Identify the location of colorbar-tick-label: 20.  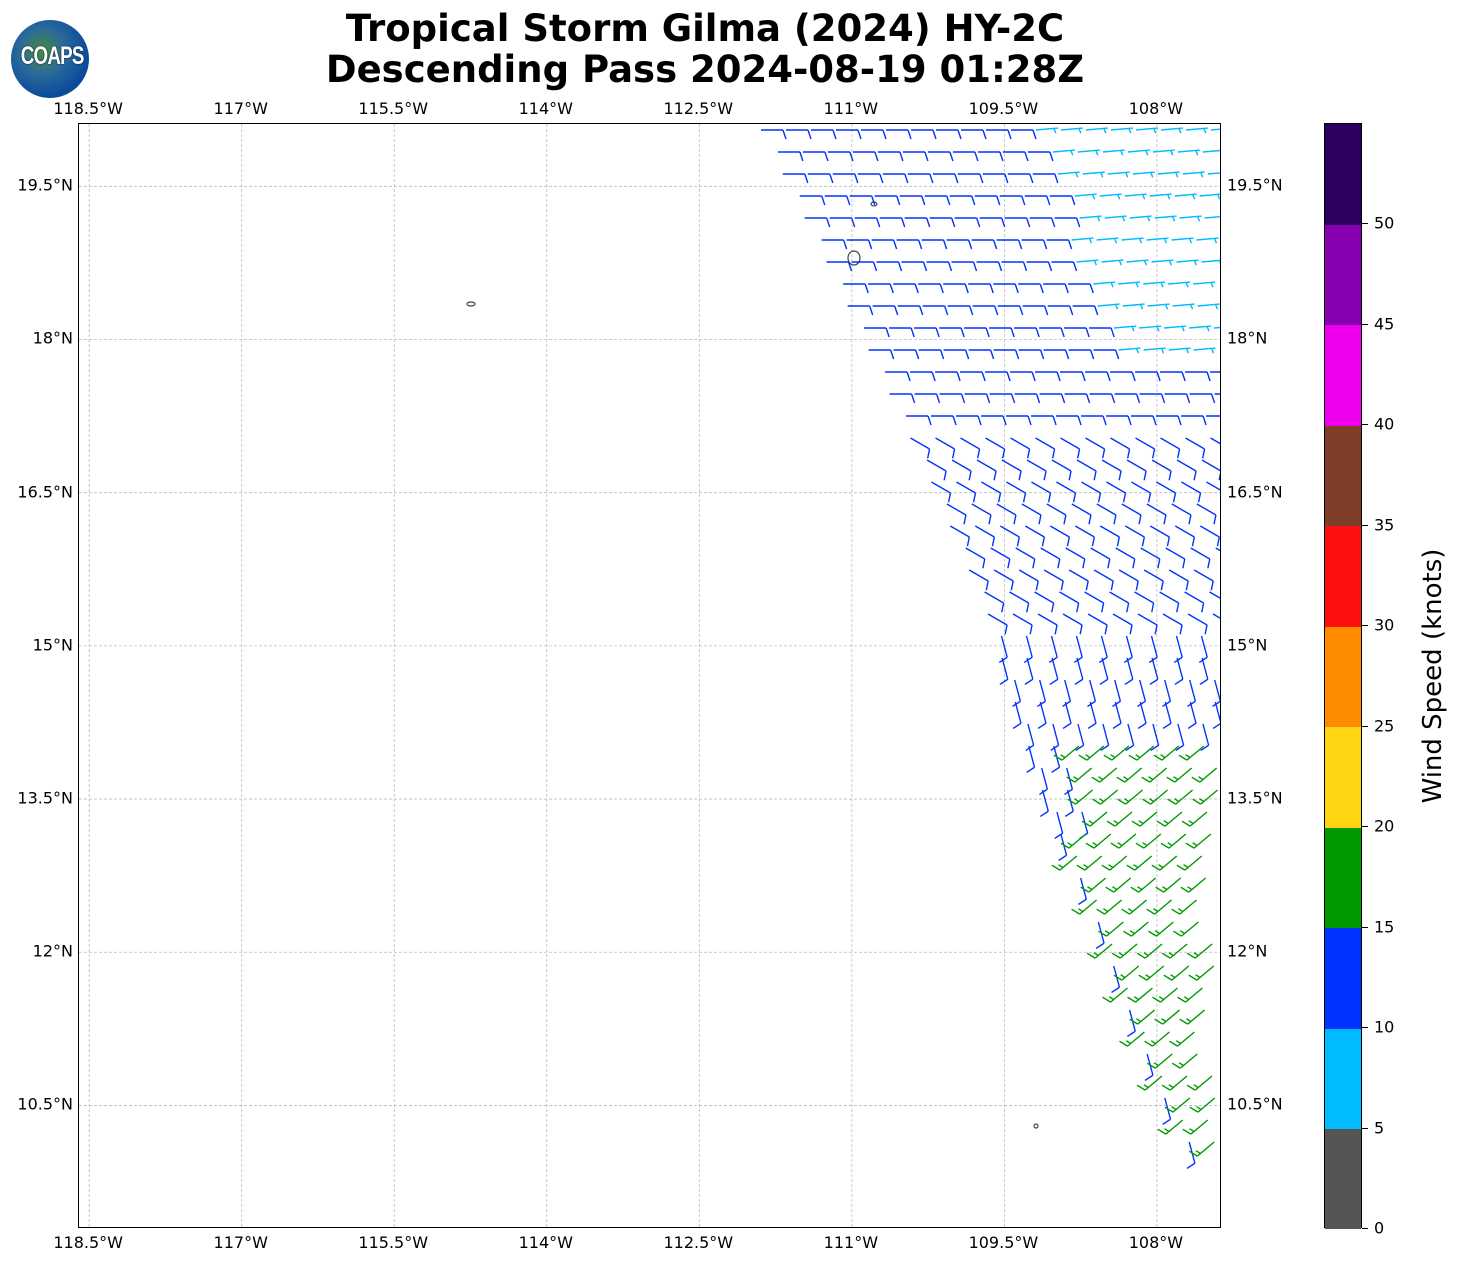
(1384, 826).